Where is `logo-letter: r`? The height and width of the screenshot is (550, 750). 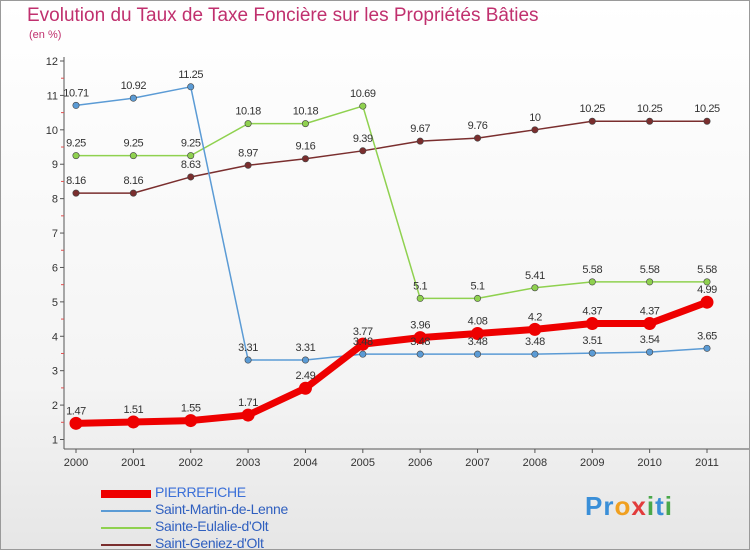 logo-letter: r is located at coordinates (609, 506).